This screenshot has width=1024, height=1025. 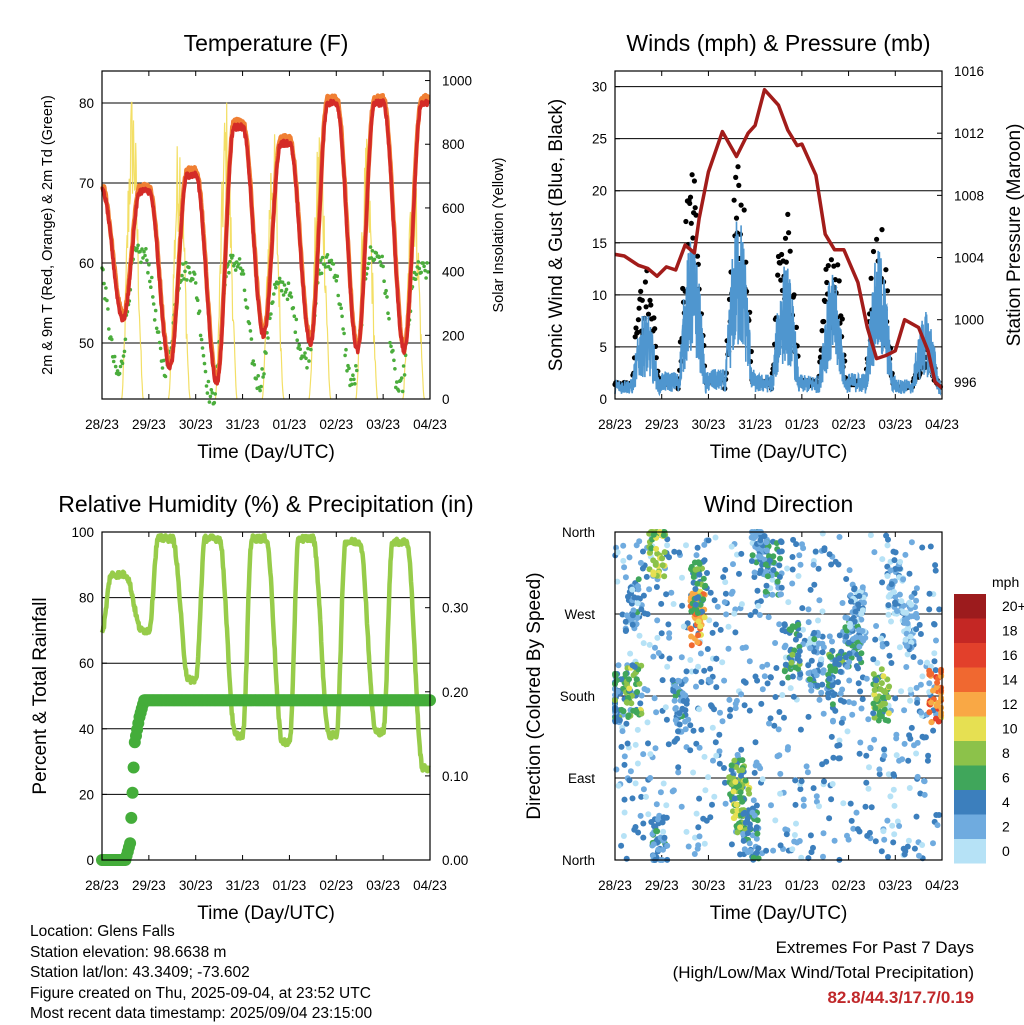 I want to click on extremes-title: Extremes For Past 7 Days, so click(x=874, y=947).